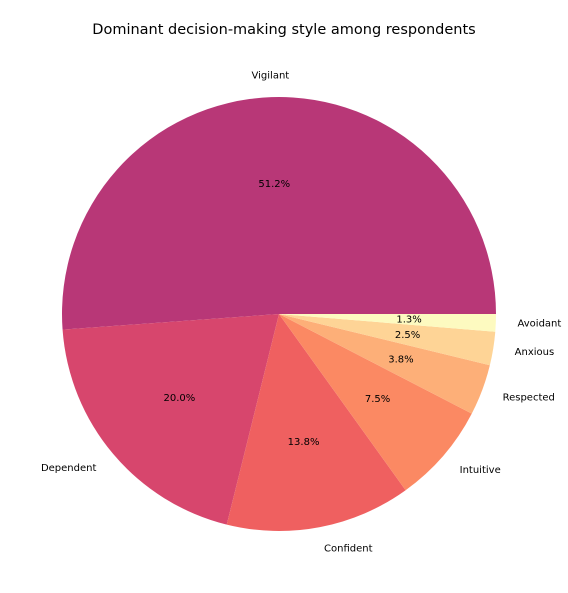  Describe the element at coordinates (387, 323) in the screenshot. I see `pie-slice-avoidant` at that location.